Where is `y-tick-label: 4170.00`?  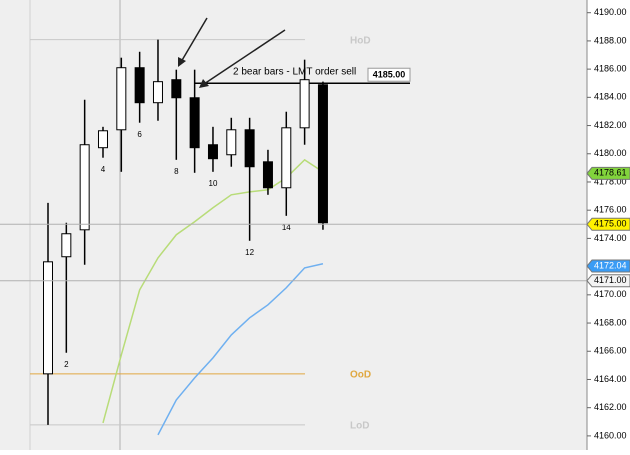
y-tick-label: 4170.00 is located at coordinates (610, 294).